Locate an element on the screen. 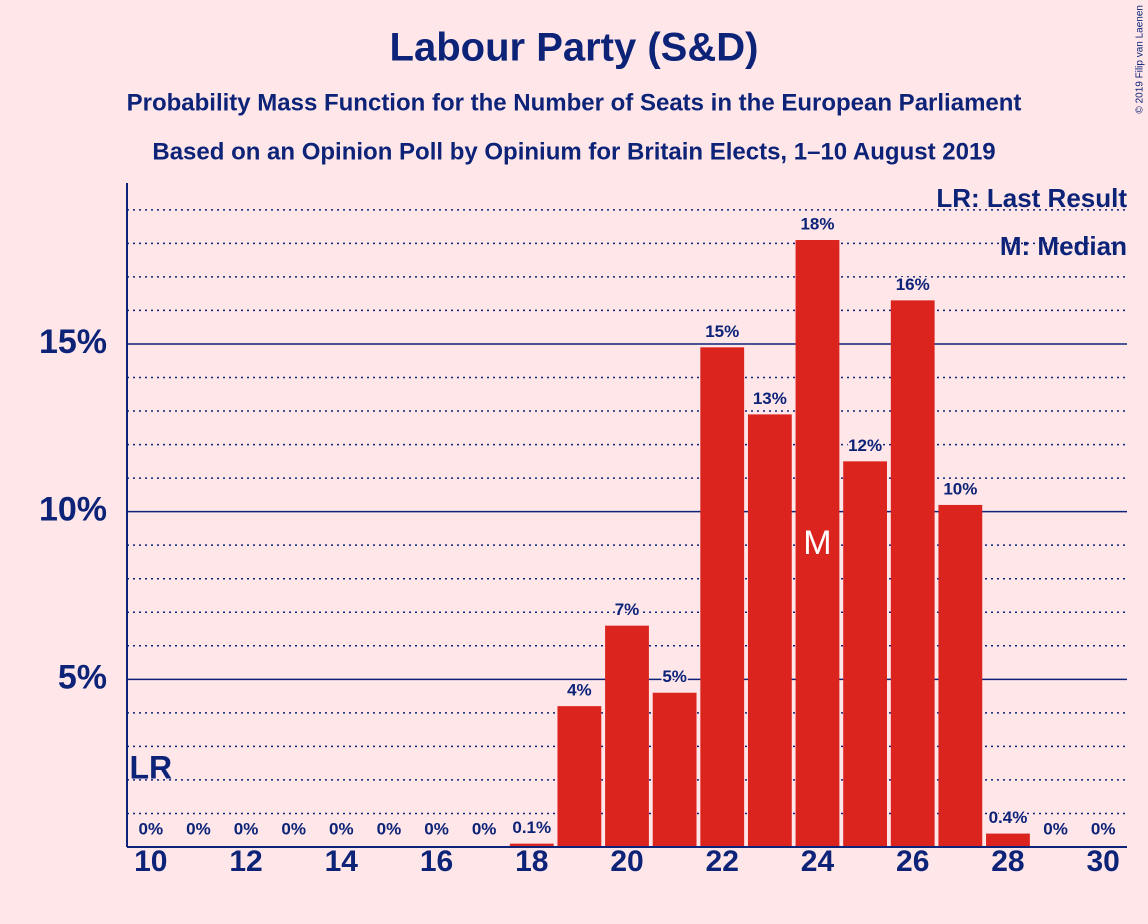 This screenshot has height=924, width=1148. median-marker: M is located at coordinates (817, 543).